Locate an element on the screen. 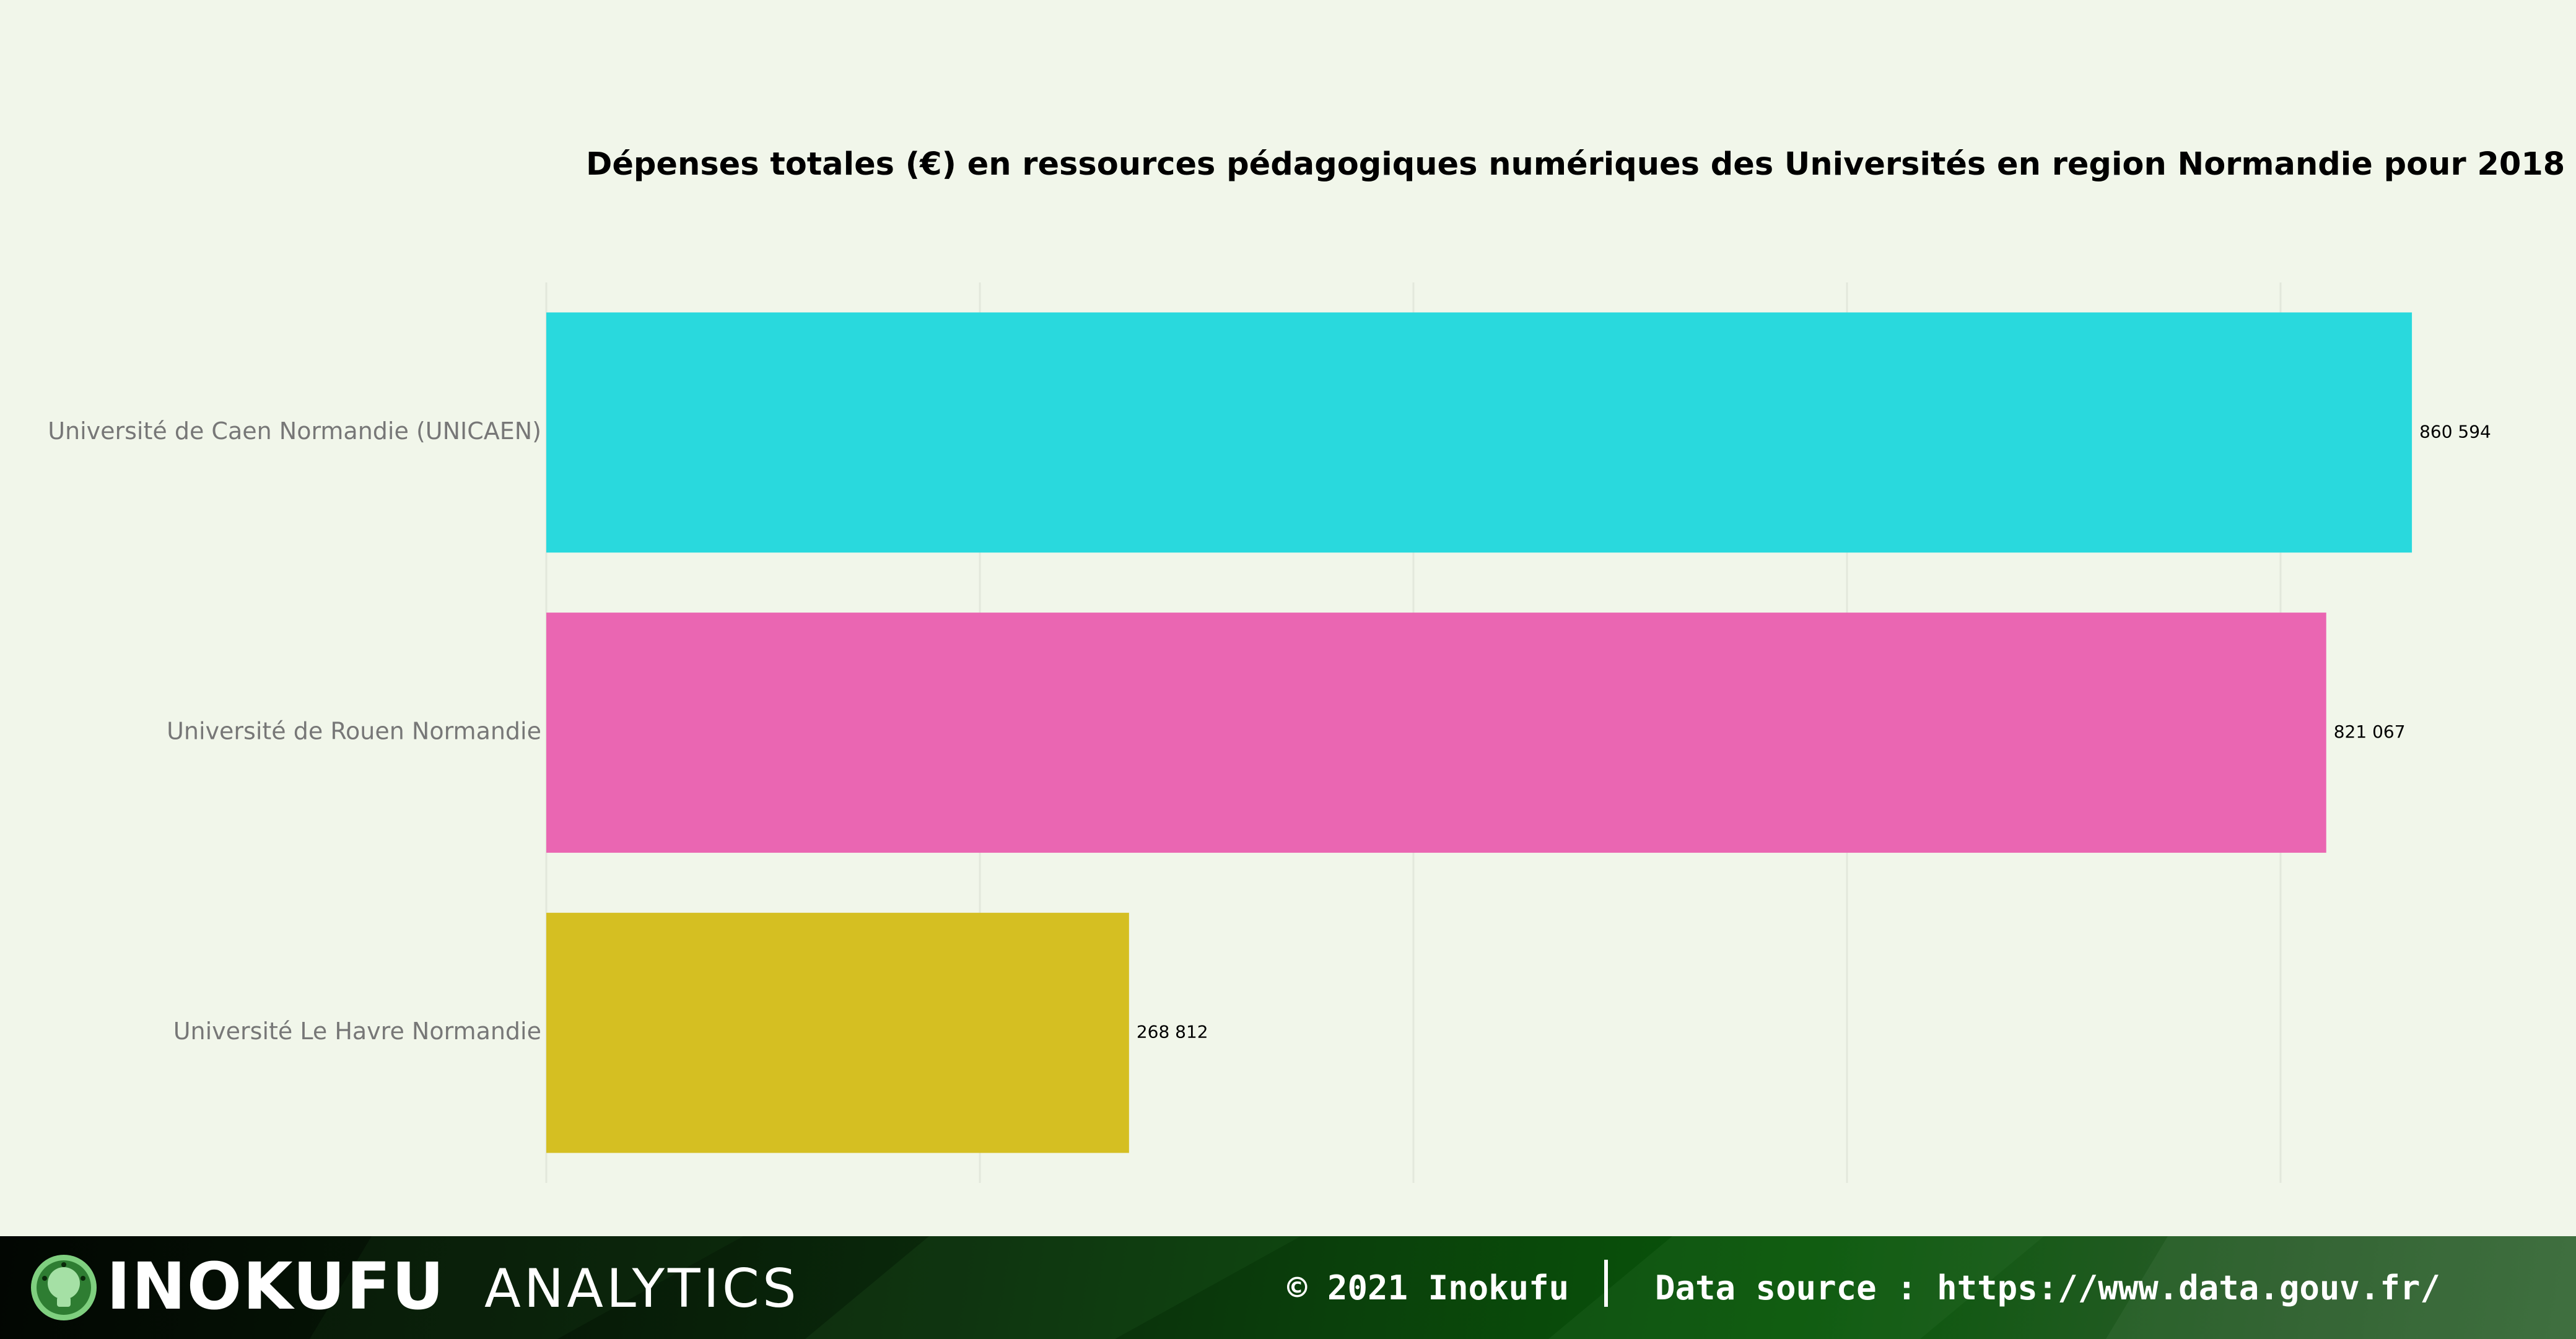  value-label: 860 594 is located at coordinates (2455, 432).